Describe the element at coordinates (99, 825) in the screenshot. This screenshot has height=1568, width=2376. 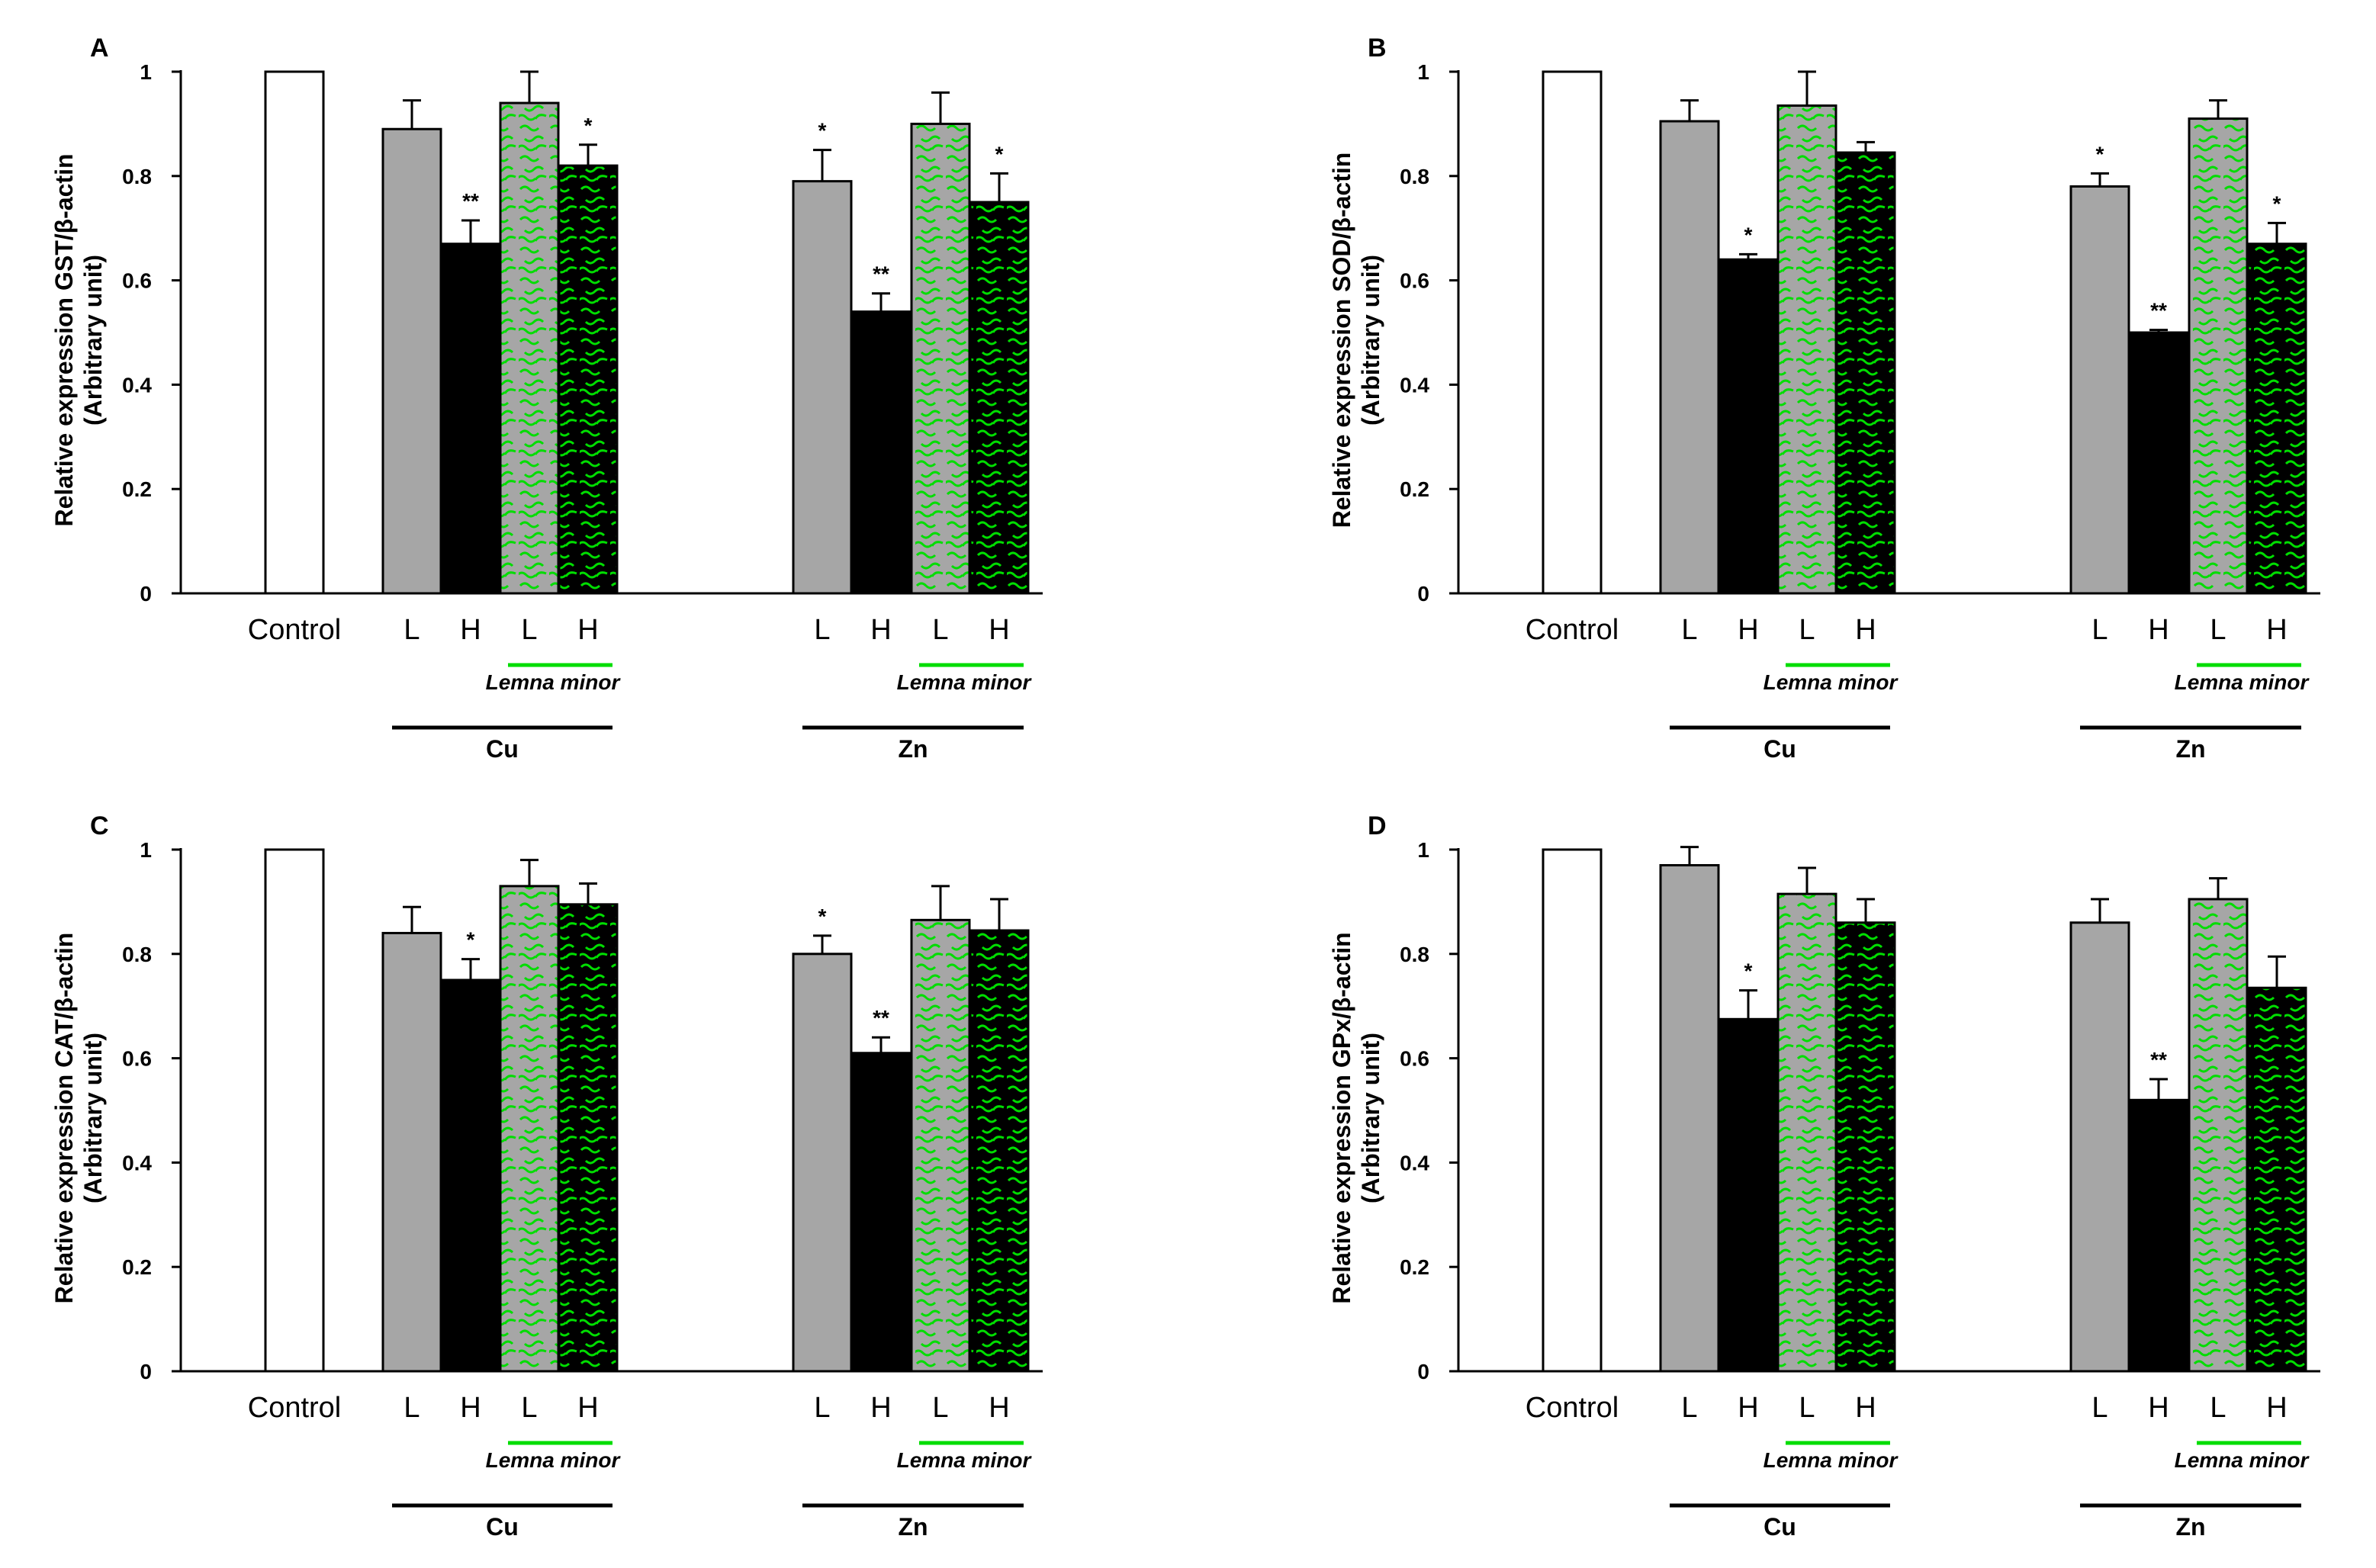
I see `panel-letter: C` at that location.